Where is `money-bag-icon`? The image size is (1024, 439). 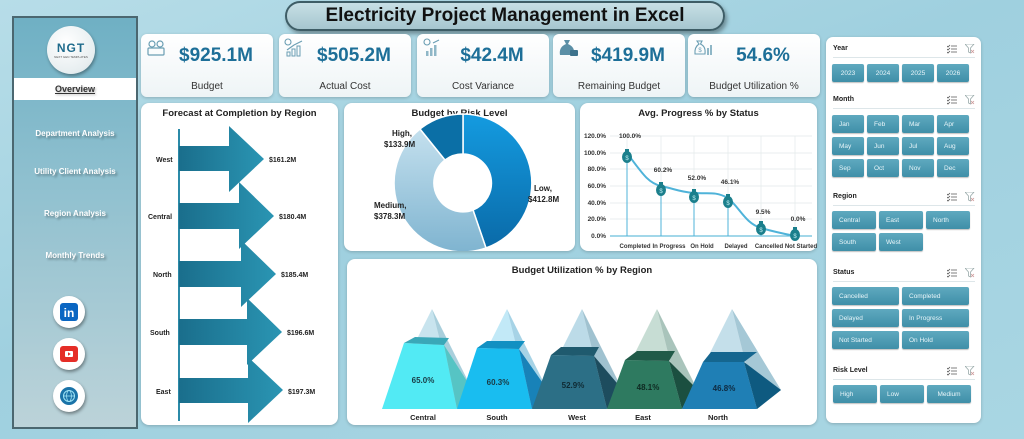
money-bag-icon is located at coordinates (568, 48).